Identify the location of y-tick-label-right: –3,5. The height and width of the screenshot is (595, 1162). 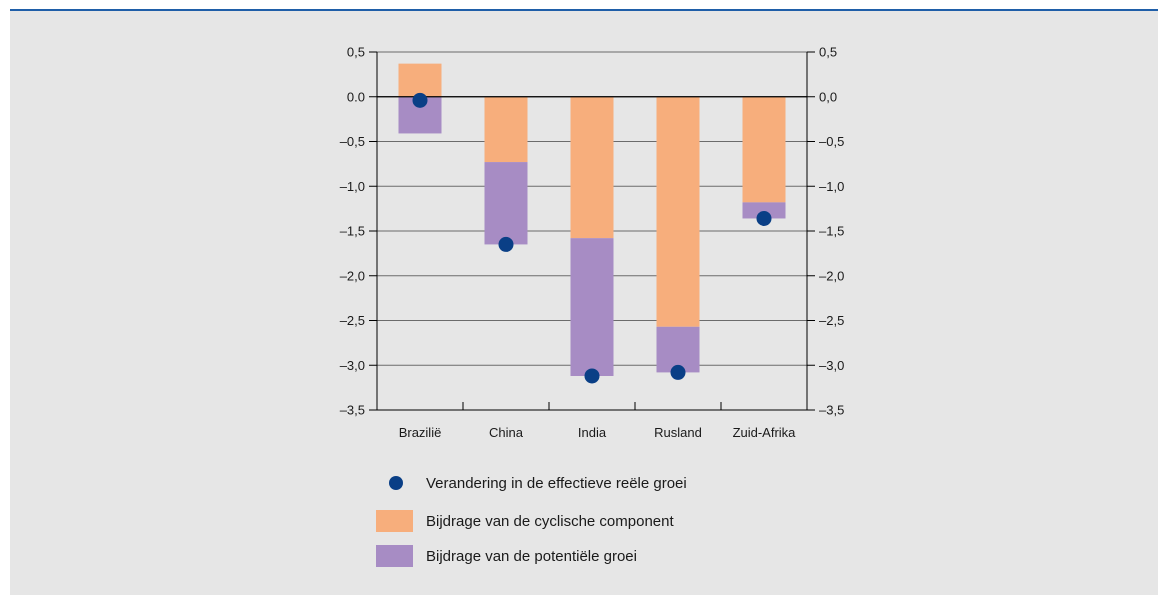
(831, 410).